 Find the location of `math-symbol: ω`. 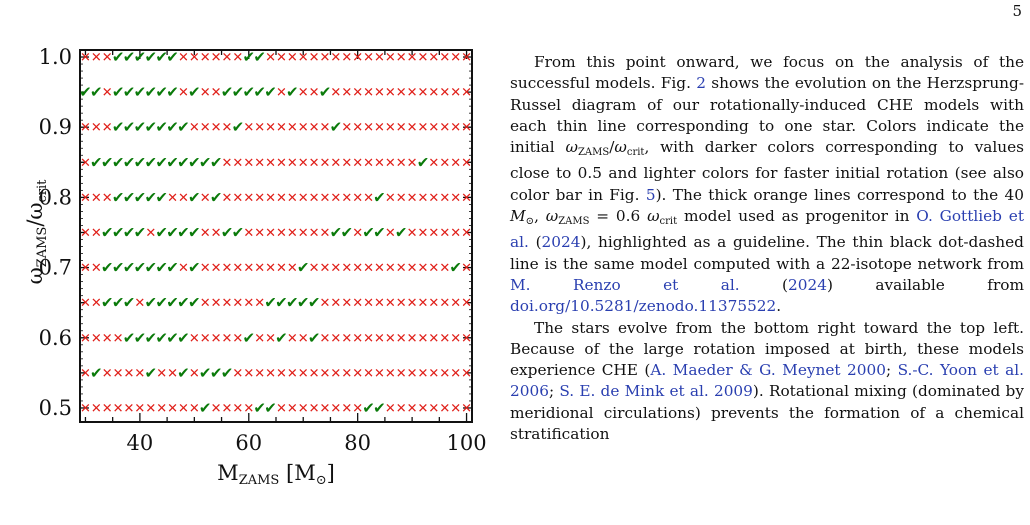

math-symbol: ω is located at coordinates (552, 216).